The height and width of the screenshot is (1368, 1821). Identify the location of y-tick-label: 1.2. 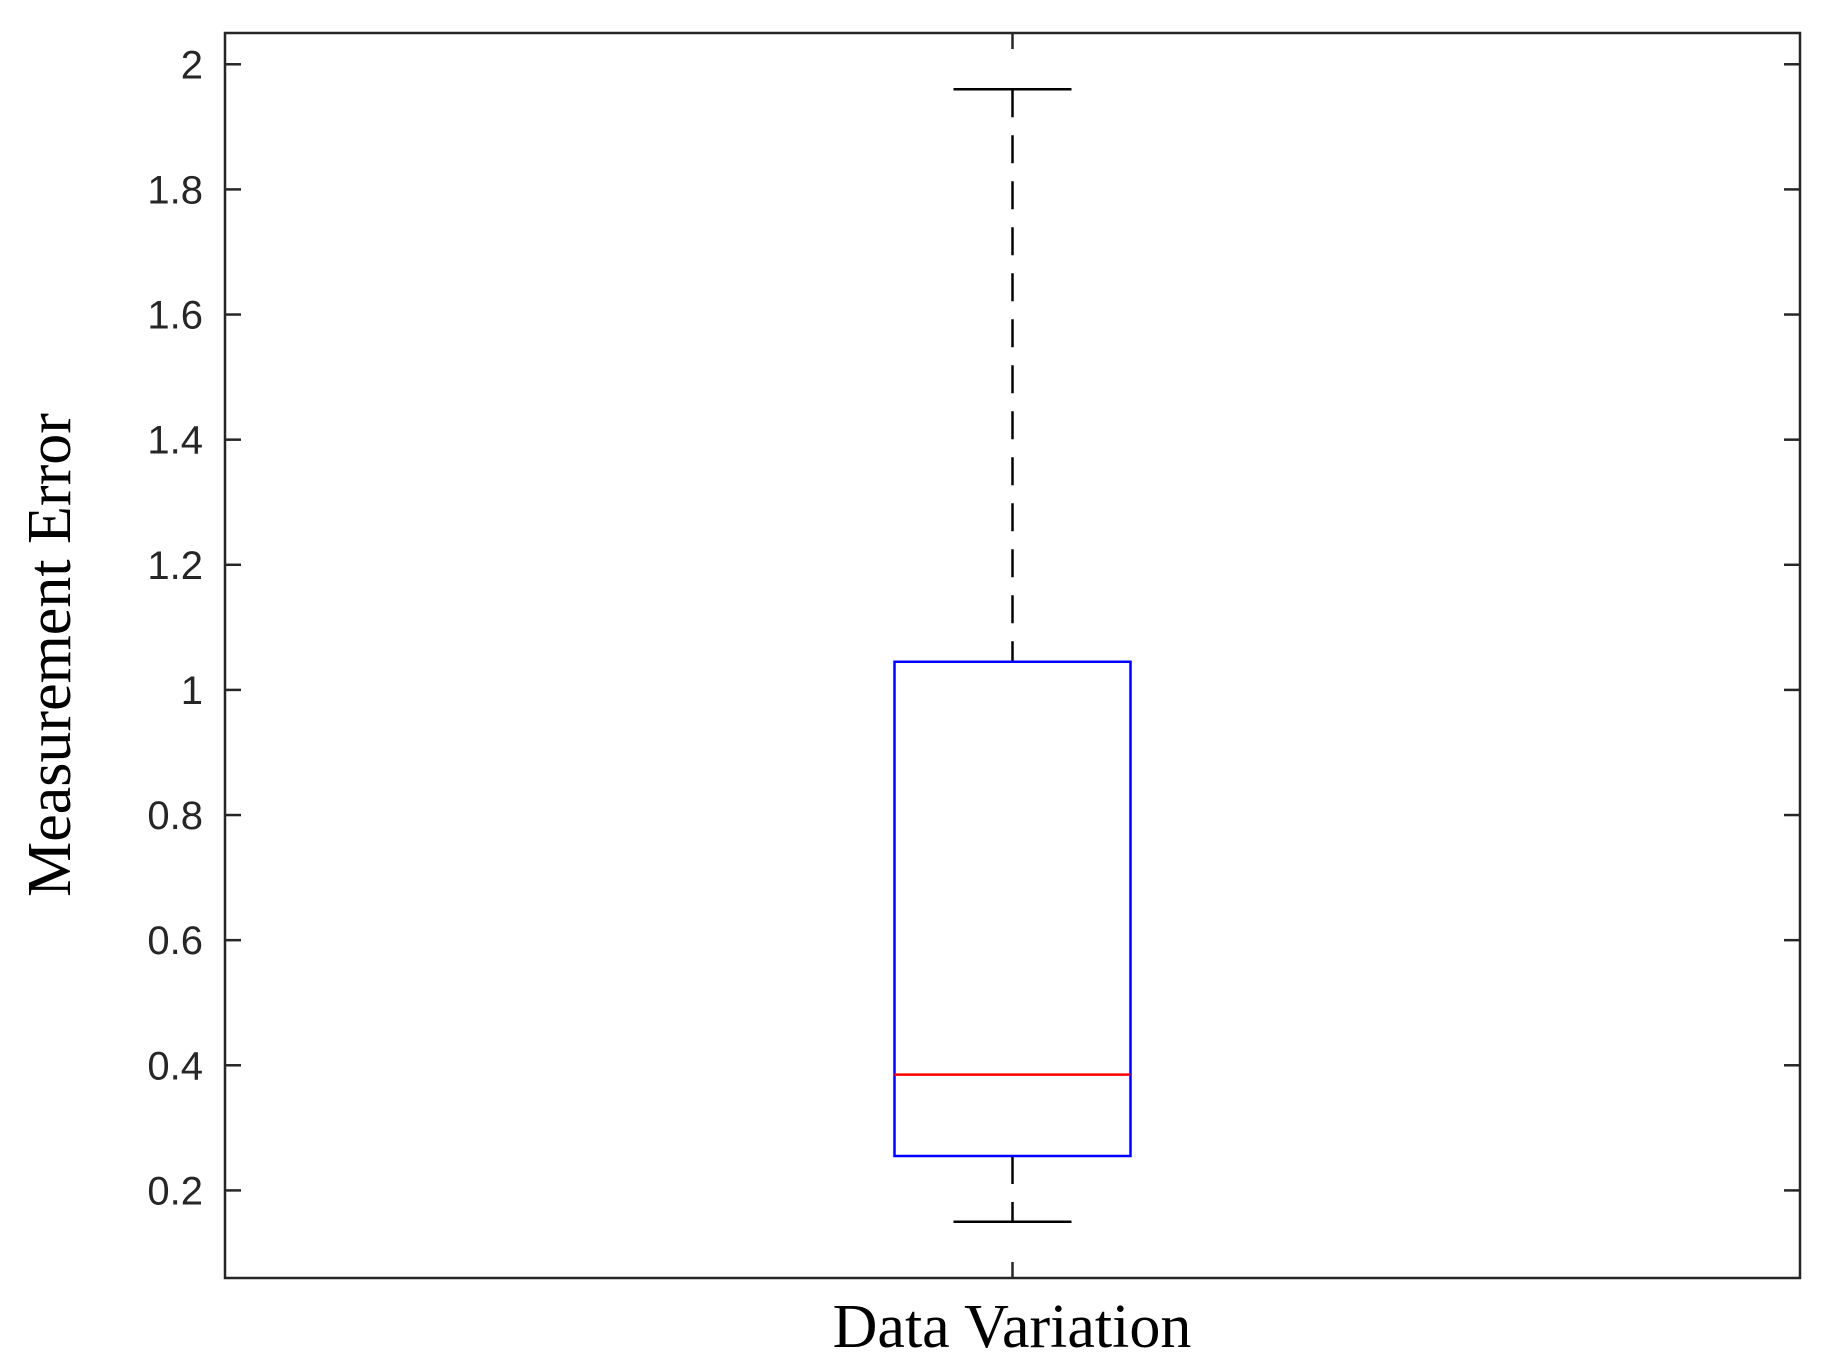
(175, 566).